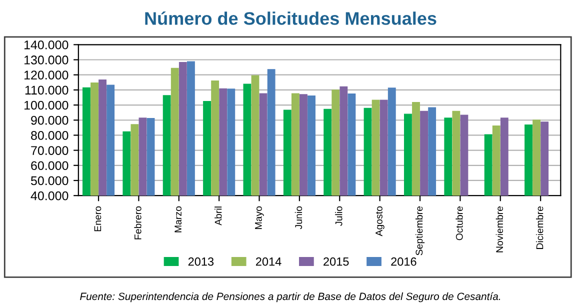  Describe the element at coordinates (290, 297) in the screenshot. I see `source-note: Fuente: Superintendencia de Pensiones a partir de Base de Datos del Seguro de Cesantía.` at that location.